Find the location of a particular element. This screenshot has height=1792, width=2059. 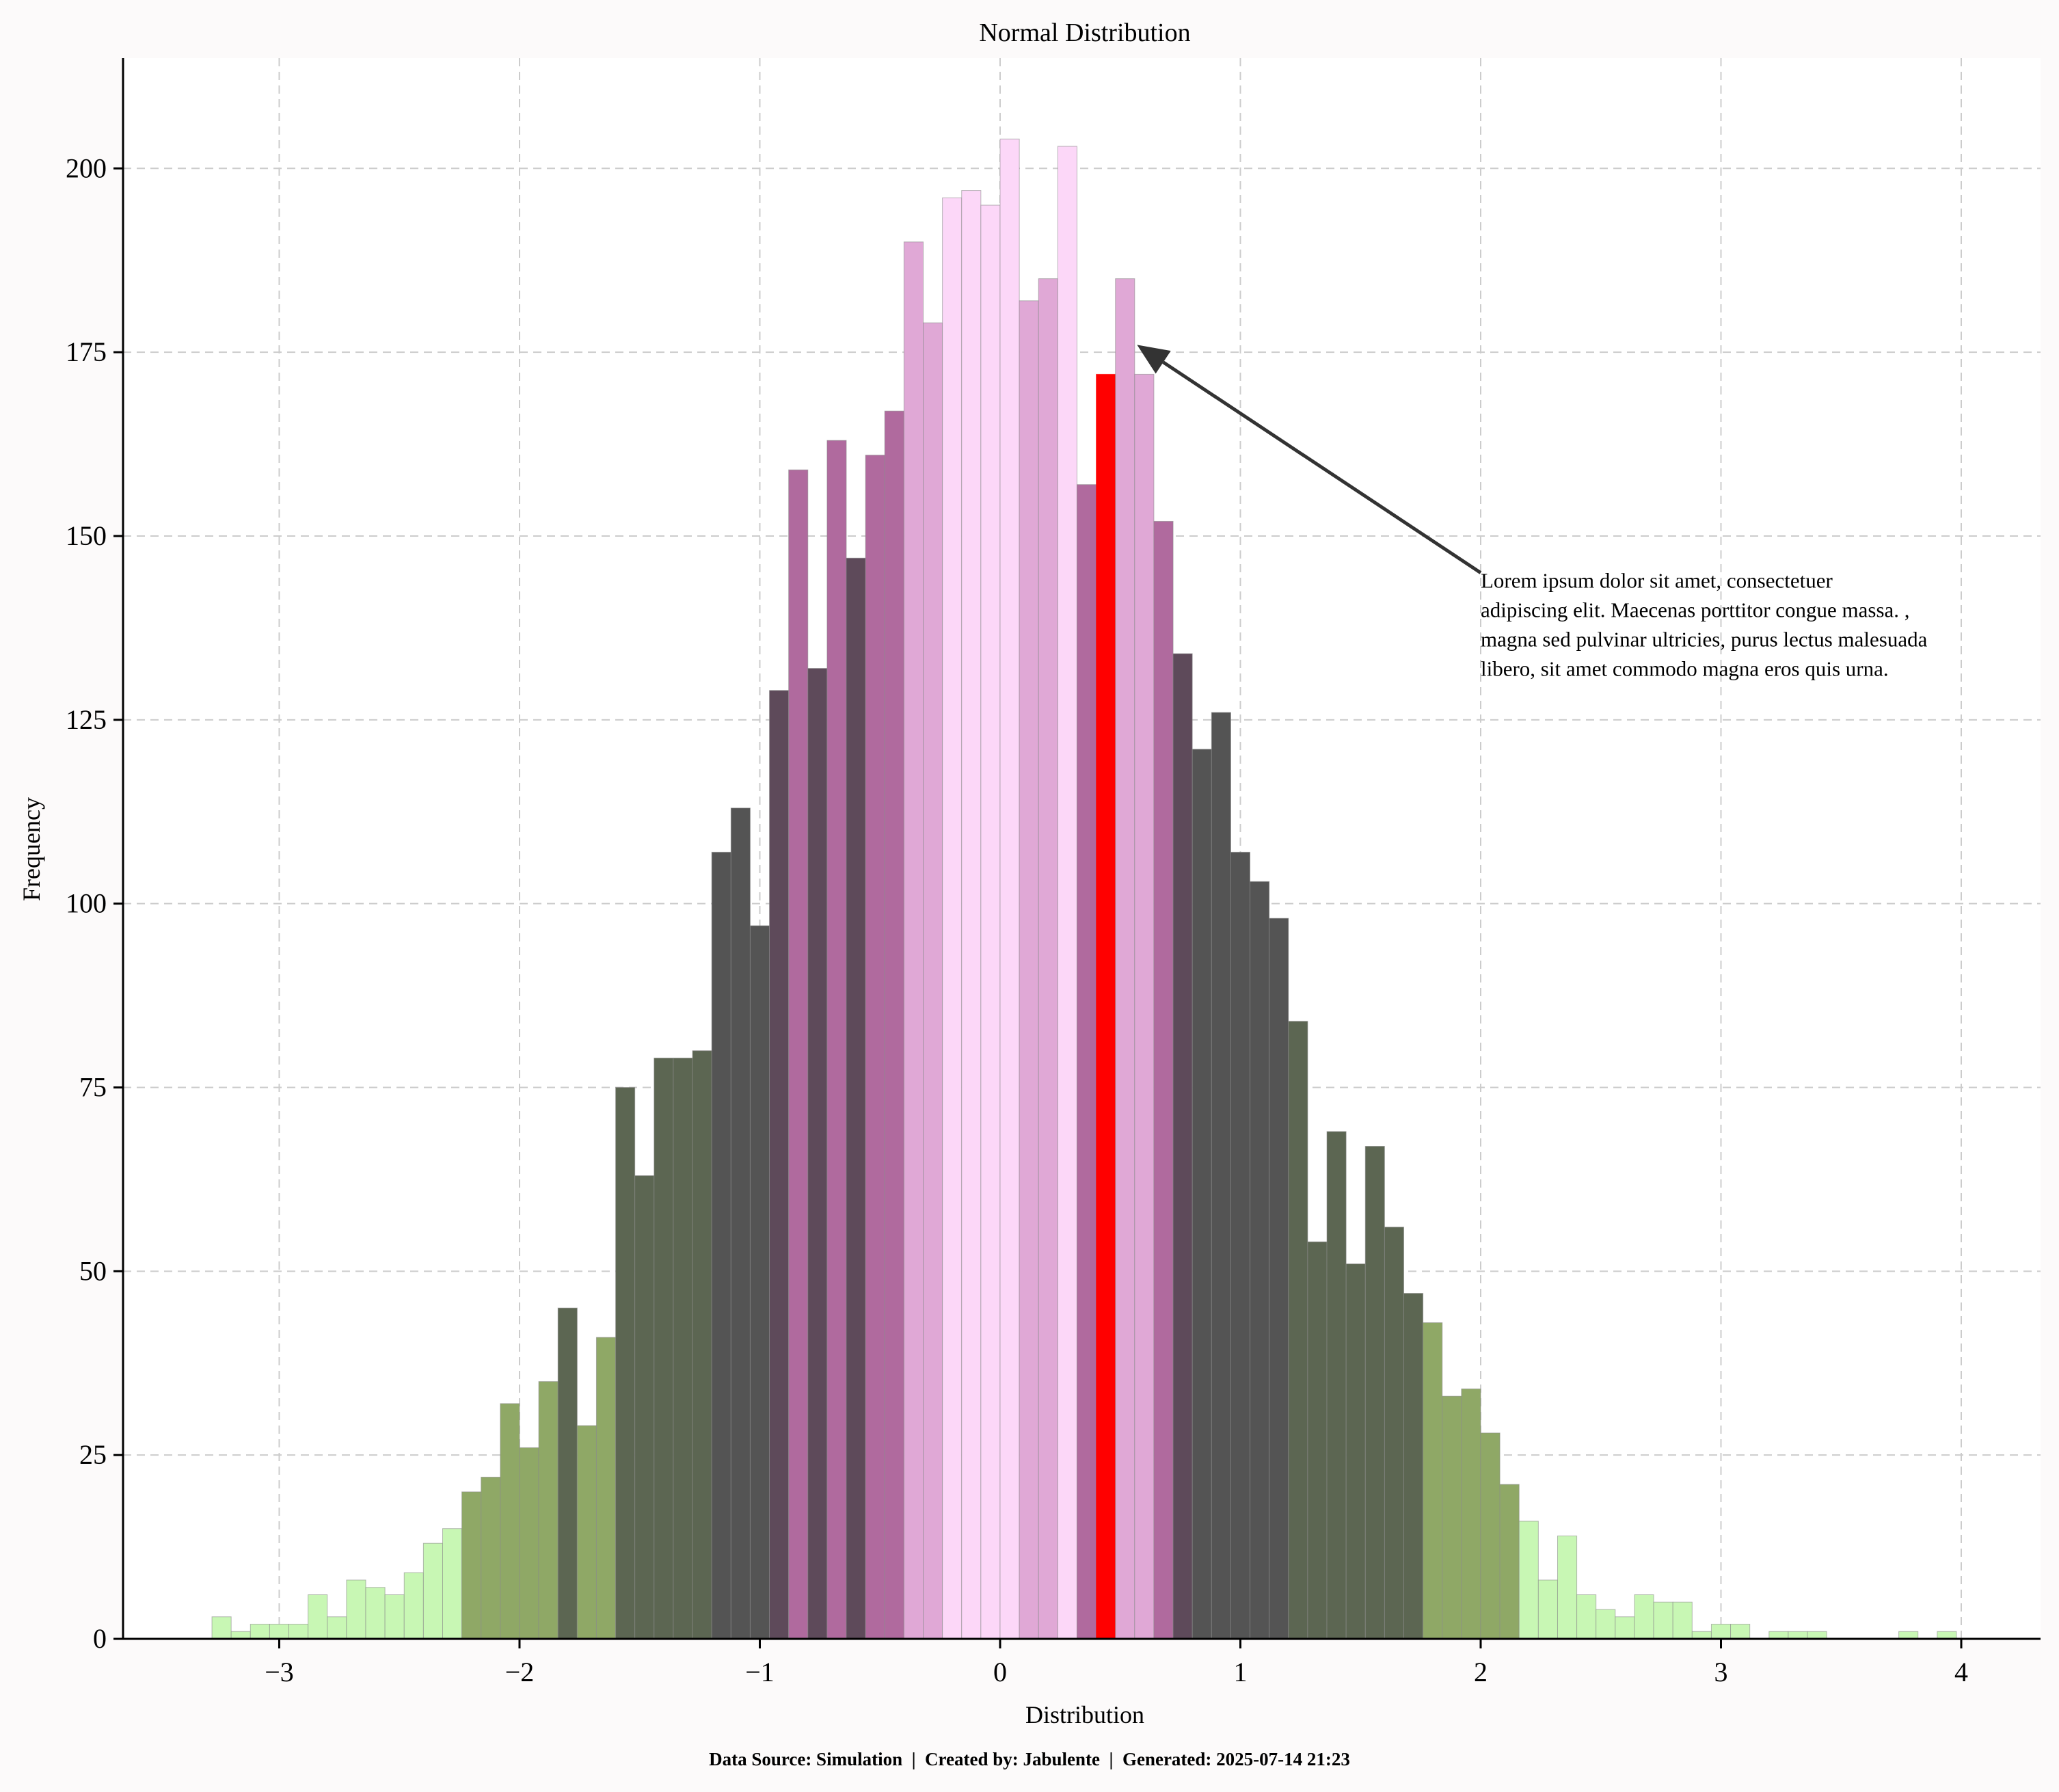

y-tick-label: 75 is located at coordinates (93, 1087).